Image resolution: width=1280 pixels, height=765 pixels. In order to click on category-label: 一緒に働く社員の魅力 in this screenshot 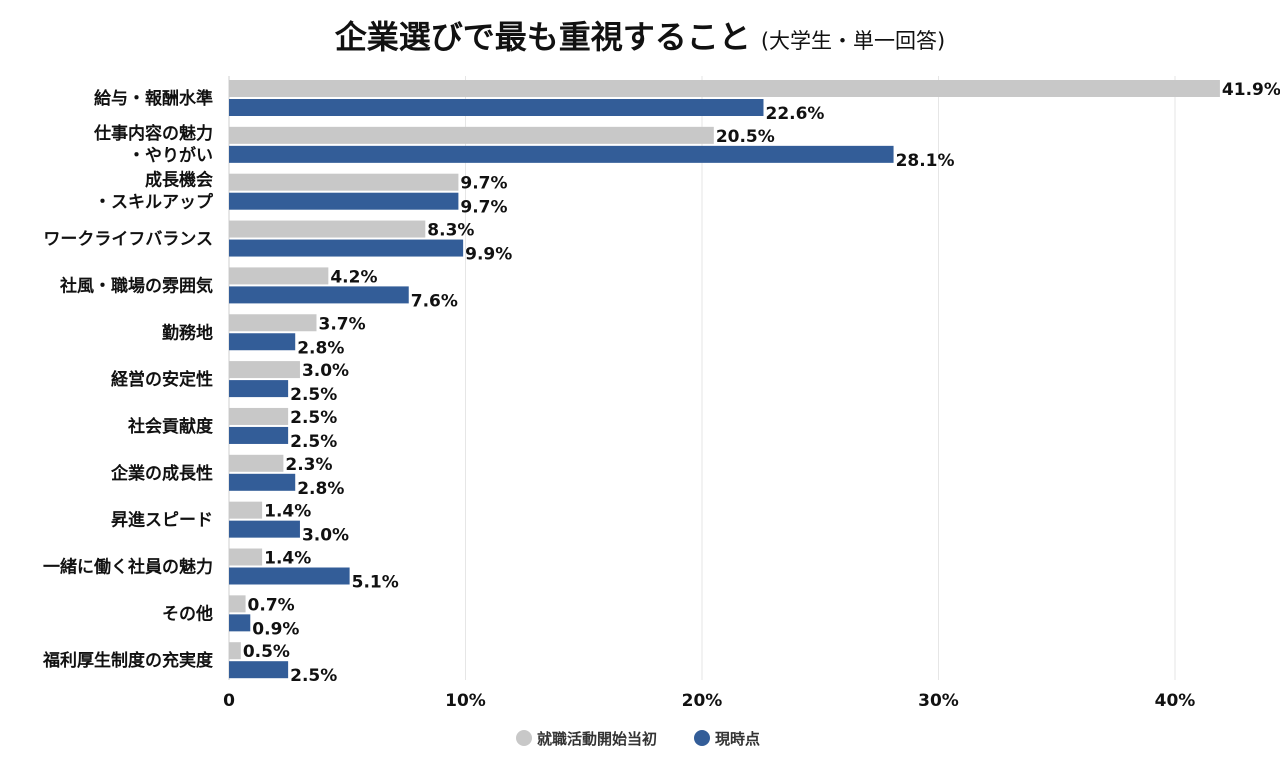, I will do `click(128, 567)`.